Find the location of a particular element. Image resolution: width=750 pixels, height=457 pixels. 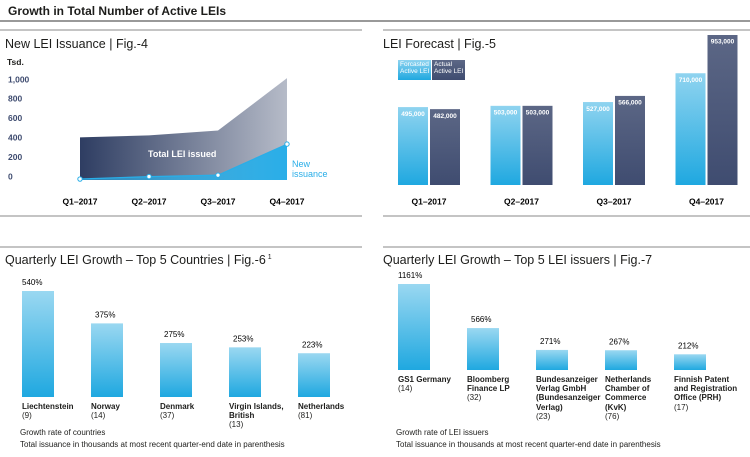

category-label: Bloomberg Finance LP (32) is located at coordinates (499, 389).